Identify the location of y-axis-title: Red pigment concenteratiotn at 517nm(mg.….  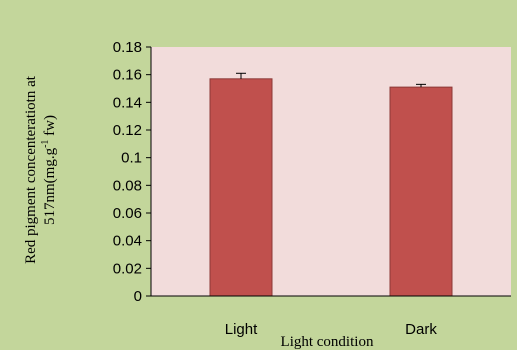
(40, 169).